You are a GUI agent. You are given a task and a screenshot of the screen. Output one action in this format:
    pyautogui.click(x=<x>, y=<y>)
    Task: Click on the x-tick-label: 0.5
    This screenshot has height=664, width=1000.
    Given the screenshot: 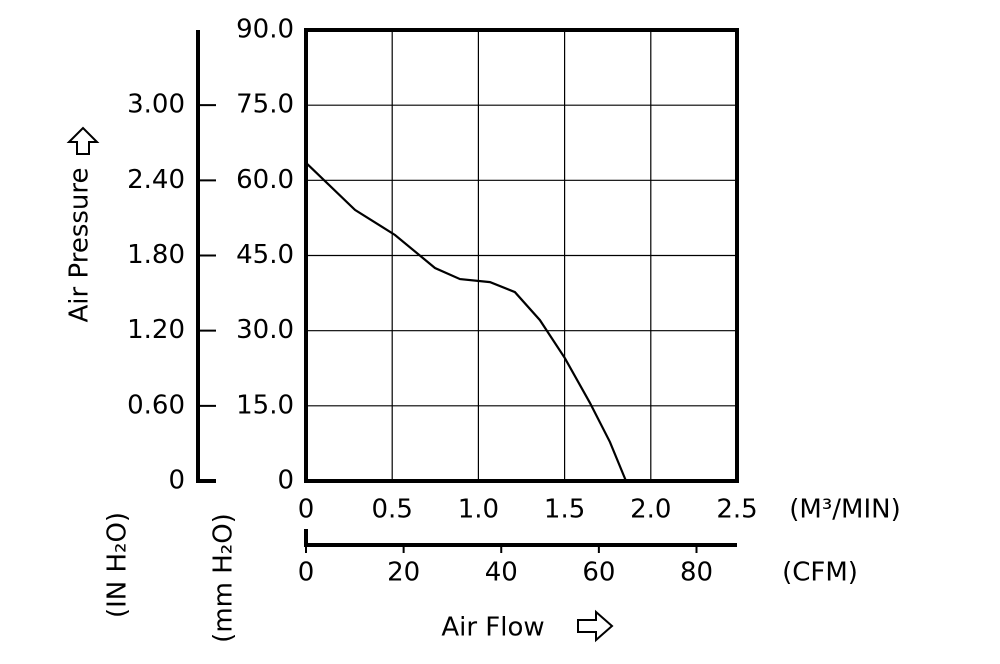 What is the action you would take?
    pyautogui.click(x=392, y=510)
    